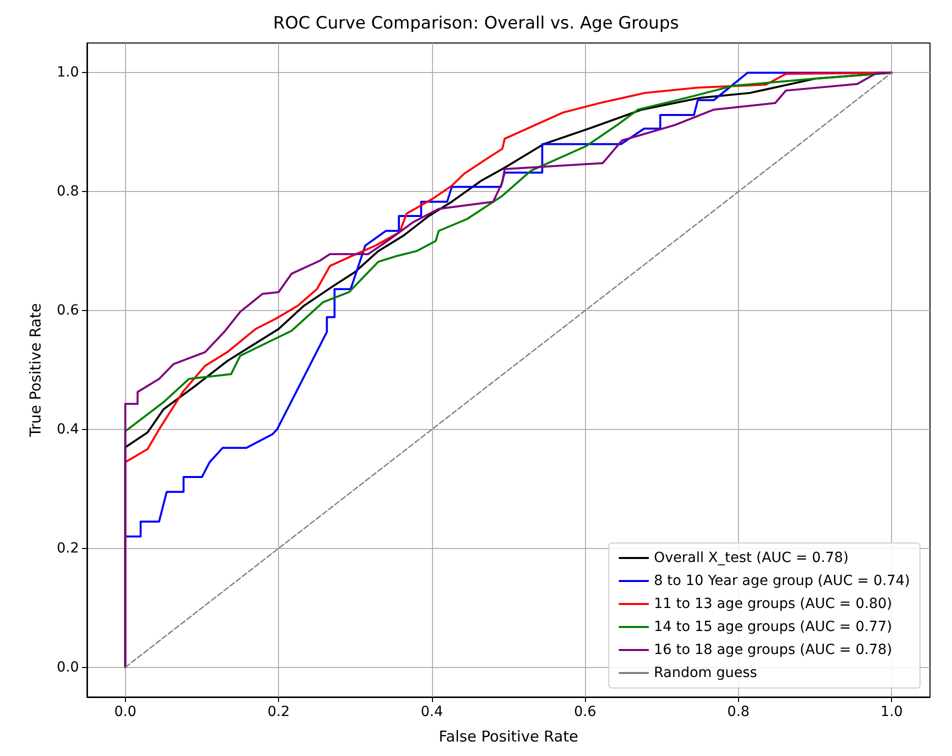 The height and width of the screenshot is (756, 952). I want to click on y-axis-title: True Positive Rate, so click(35, 370).